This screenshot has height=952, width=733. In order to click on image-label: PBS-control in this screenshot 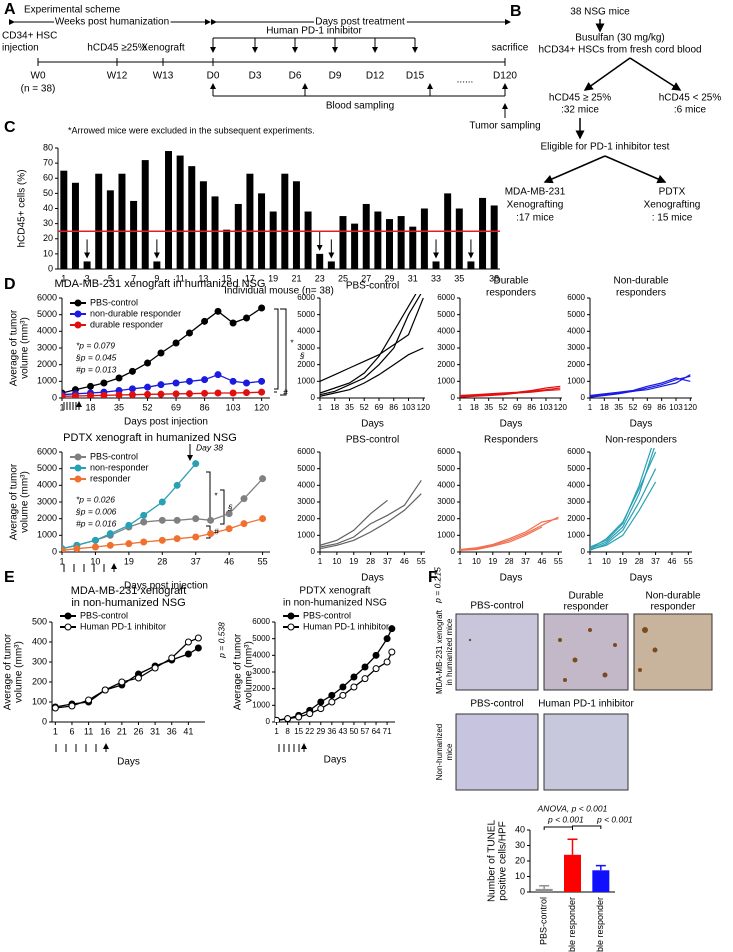, I will do `click(496, 704)`.